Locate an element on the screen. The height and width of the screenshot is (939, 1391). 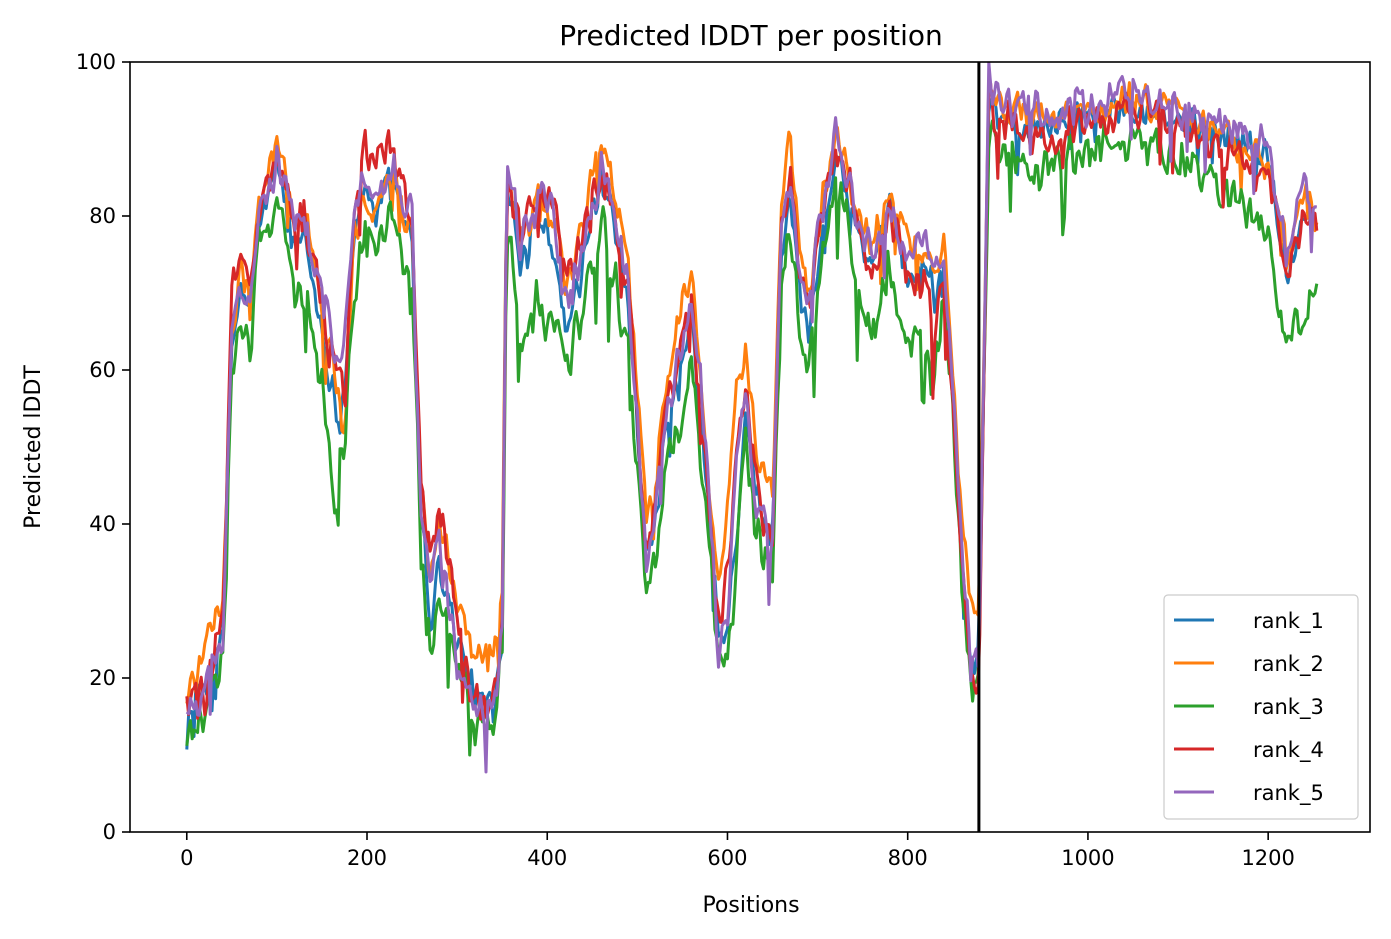
x-tick-label: 1200 is located at coordinates (1267, 858).